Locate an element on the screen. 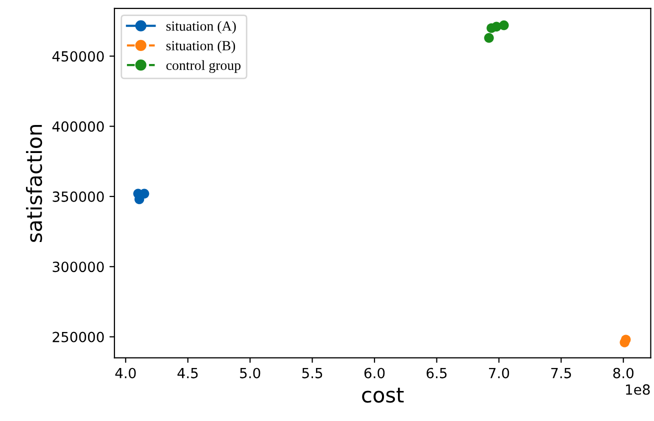 The image size is (654, 421). y-tick-label: 450000 is located at coordinates (78, 56).